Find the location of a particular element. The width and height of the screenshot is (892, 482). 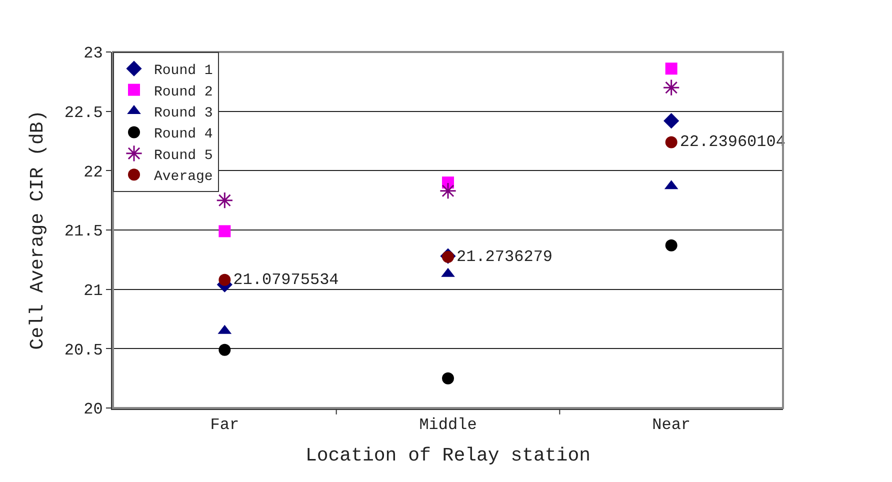

data-label: 22.23960104 is located at coordinates (733, 142).